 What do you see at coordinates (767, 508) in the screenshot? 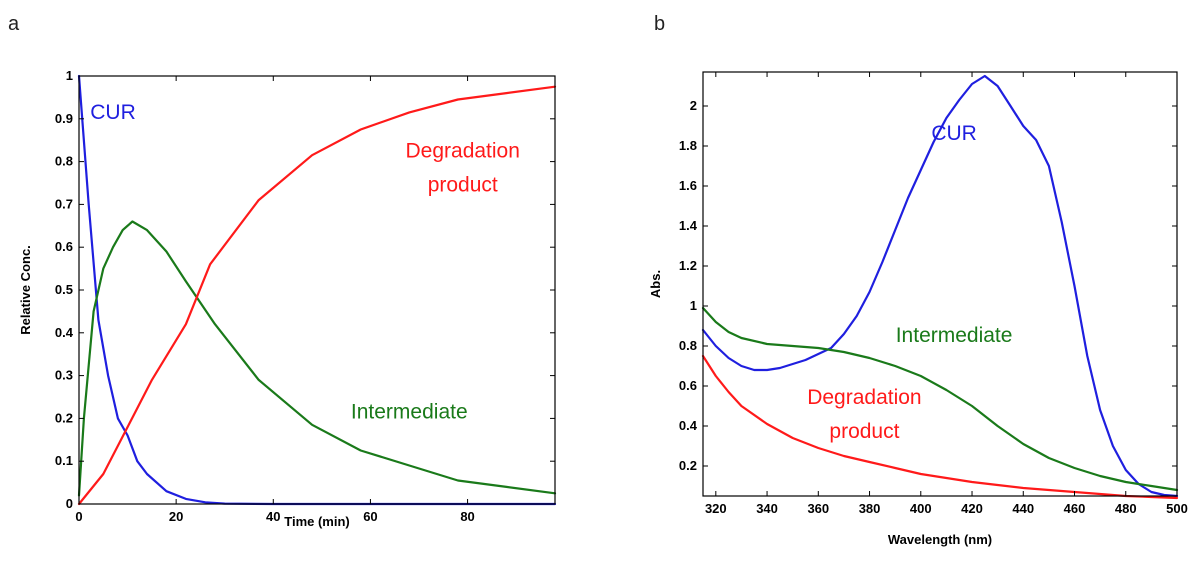
I see `x-tick-label: 340` at bounding box center [767, 508].